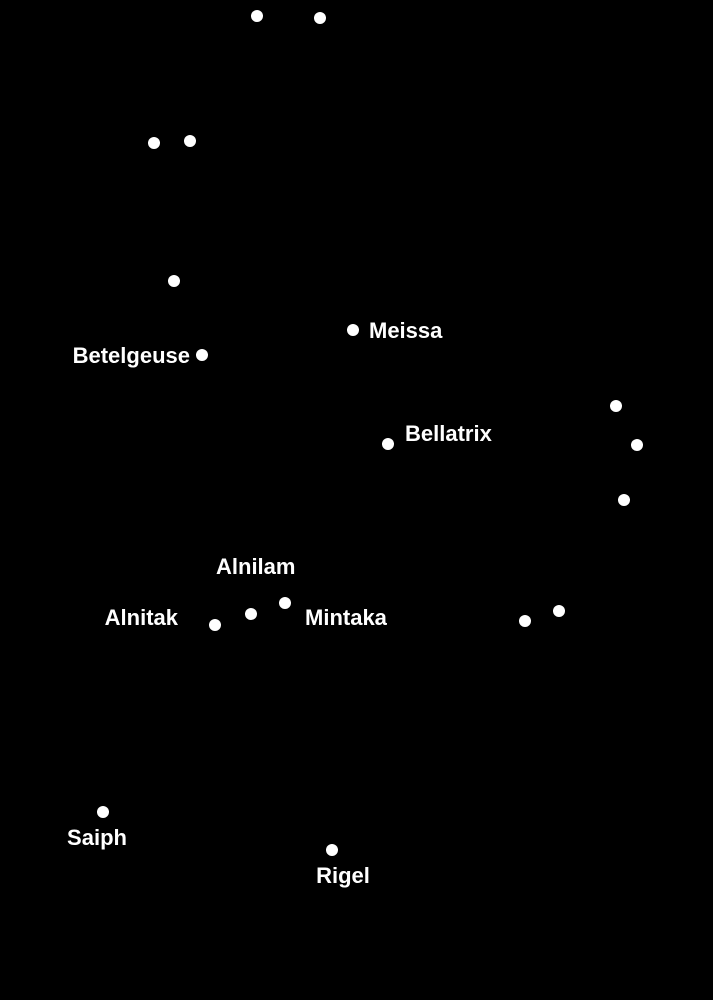 The width and height of the screenshot is (713, 1000). What do you see at coordinates (215, 625) in the screenshot?
I see `star-alnitak` at bounding box center [215, 625].